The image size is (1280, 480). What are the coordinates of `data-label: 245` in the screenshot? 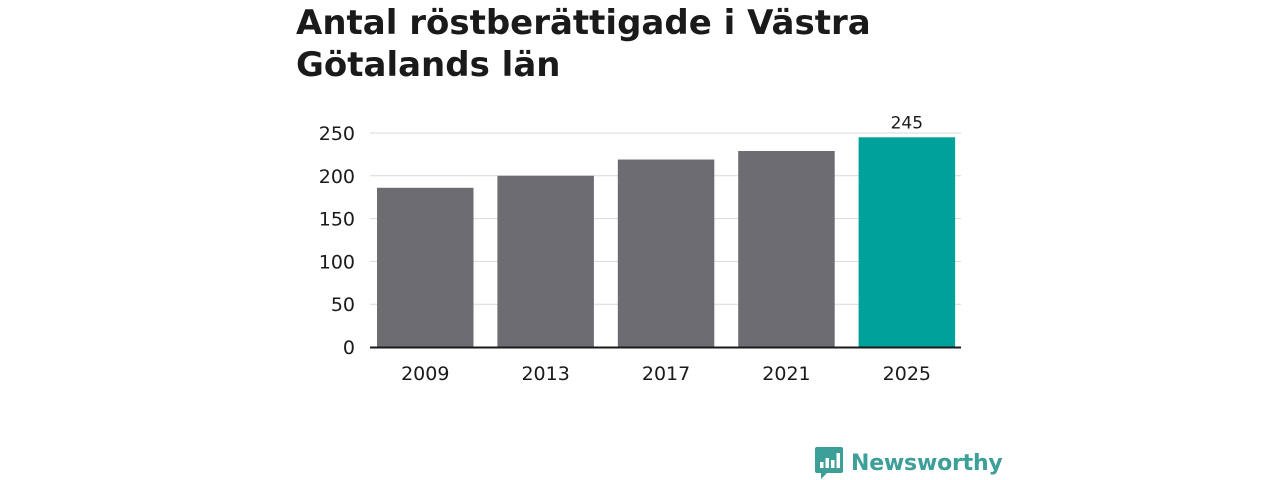 It's located at (907, 123).